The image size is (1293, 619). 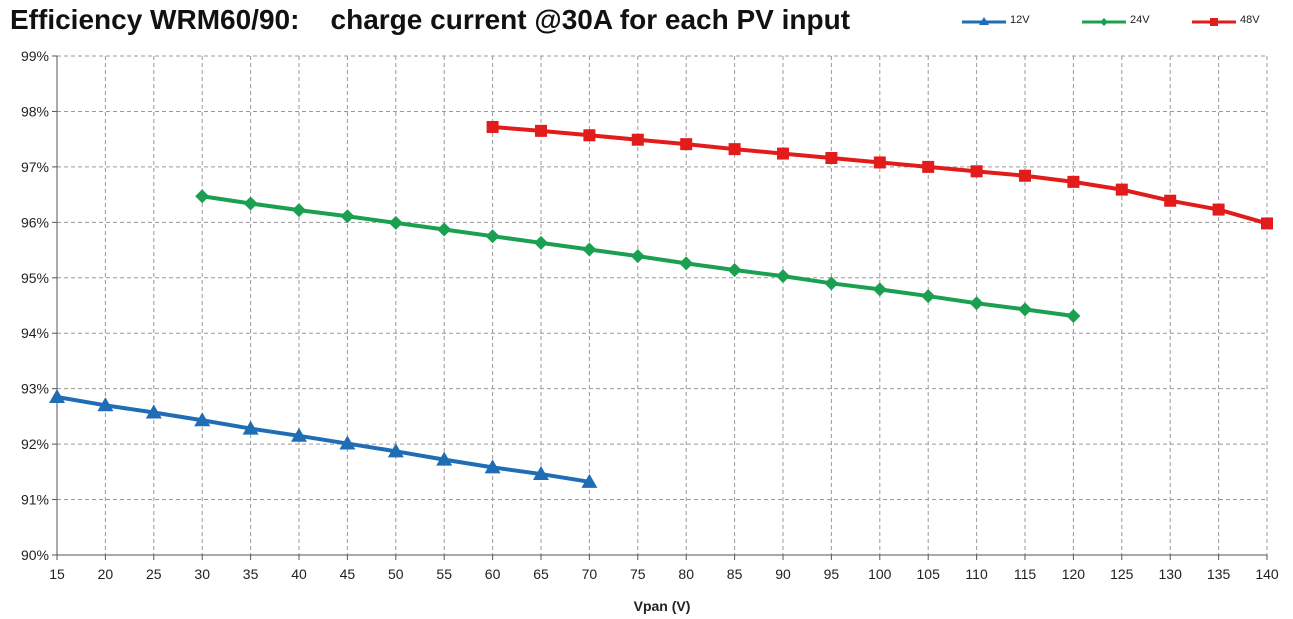 I want to click on x-axis-title: Vpan (V), so click(x=662, y=606).